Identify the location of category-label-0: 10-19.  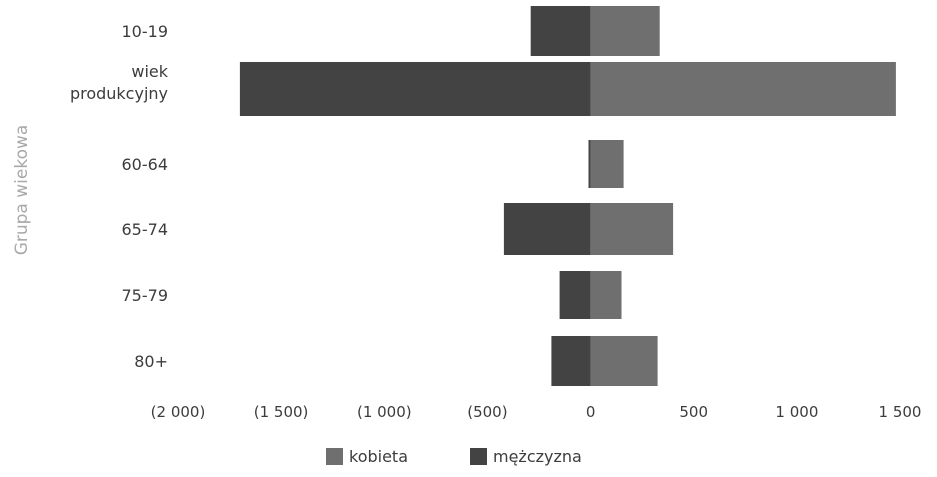
(145, 31).